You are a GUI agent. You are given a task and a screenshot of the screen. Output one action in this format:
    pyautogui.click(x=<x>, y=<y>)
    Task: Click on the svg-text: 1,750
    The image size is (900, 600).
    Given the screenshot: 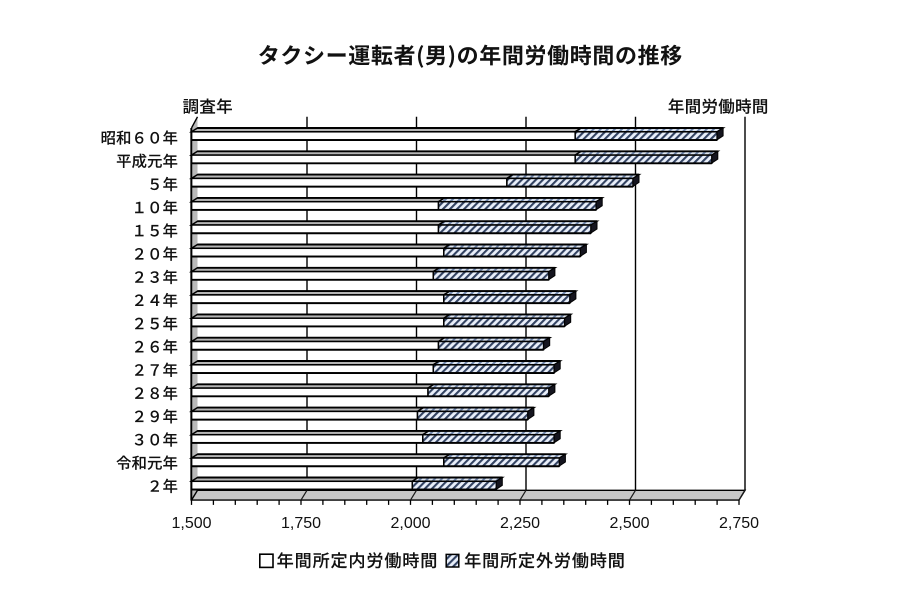 What is the action you would take?
    pyautogui.click(x=301, y=523)
    